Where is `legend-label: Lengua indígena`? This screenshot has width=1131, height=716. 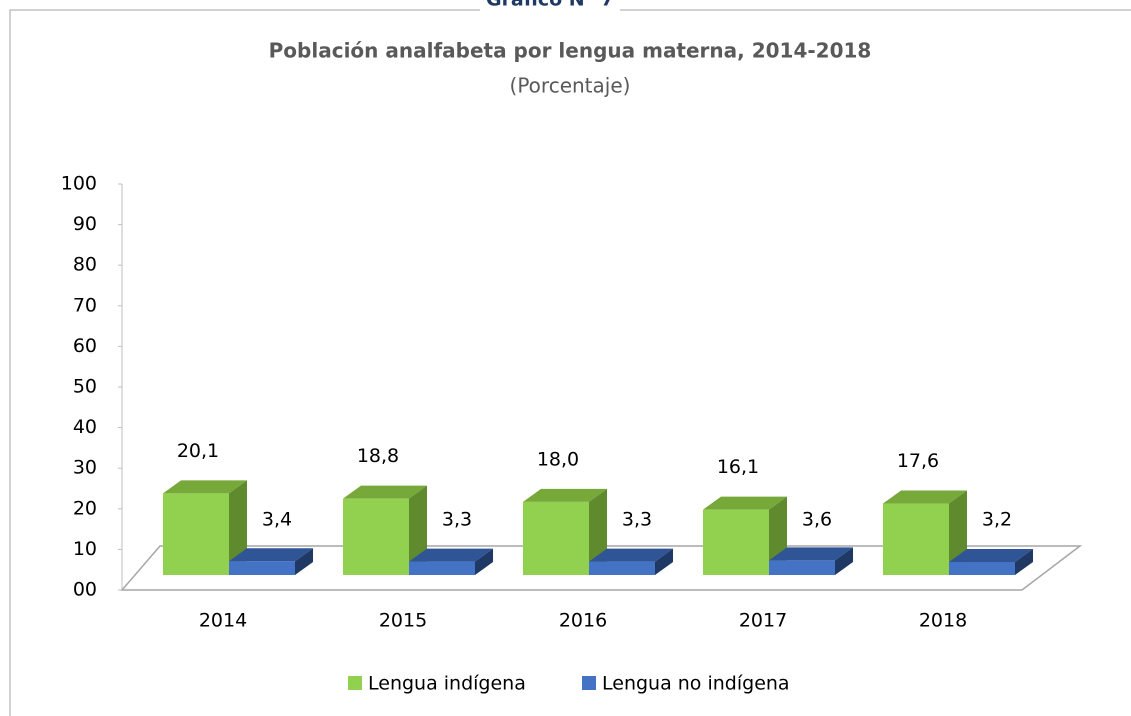 legend-label: Lengua indígena is located at coordinates (447, 684).